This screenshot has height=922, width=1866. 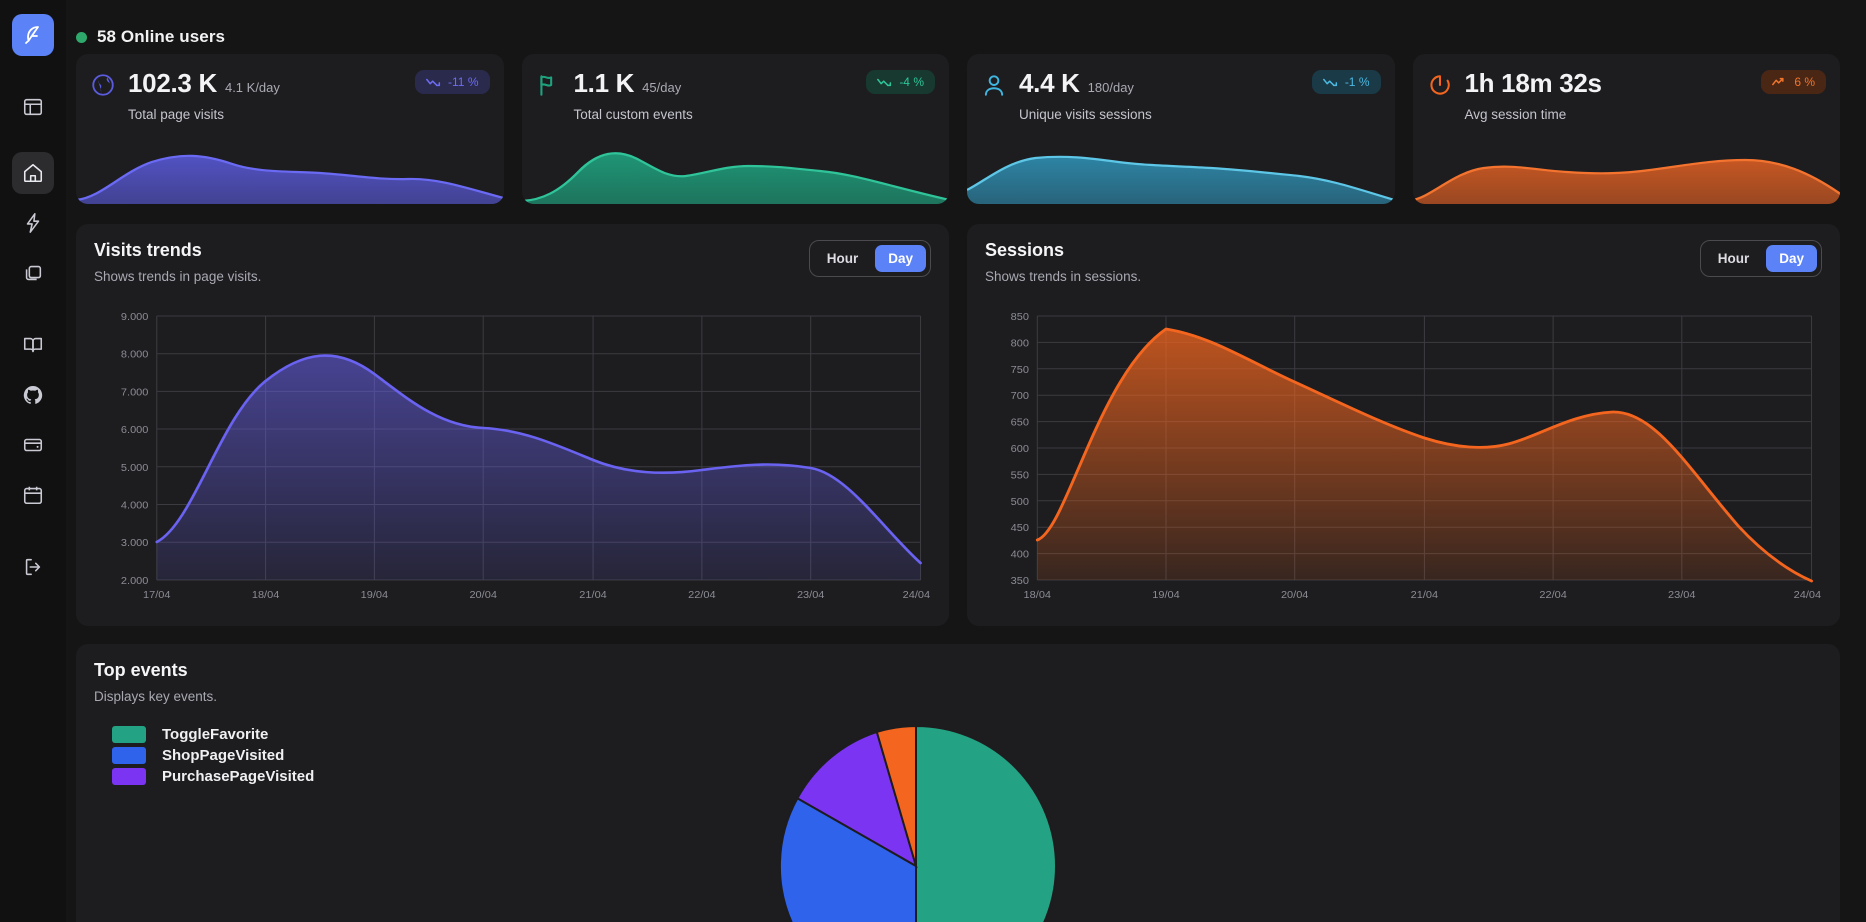 I want to click on kpi-trend-badge: -11 %, so click(x=452, y=82).